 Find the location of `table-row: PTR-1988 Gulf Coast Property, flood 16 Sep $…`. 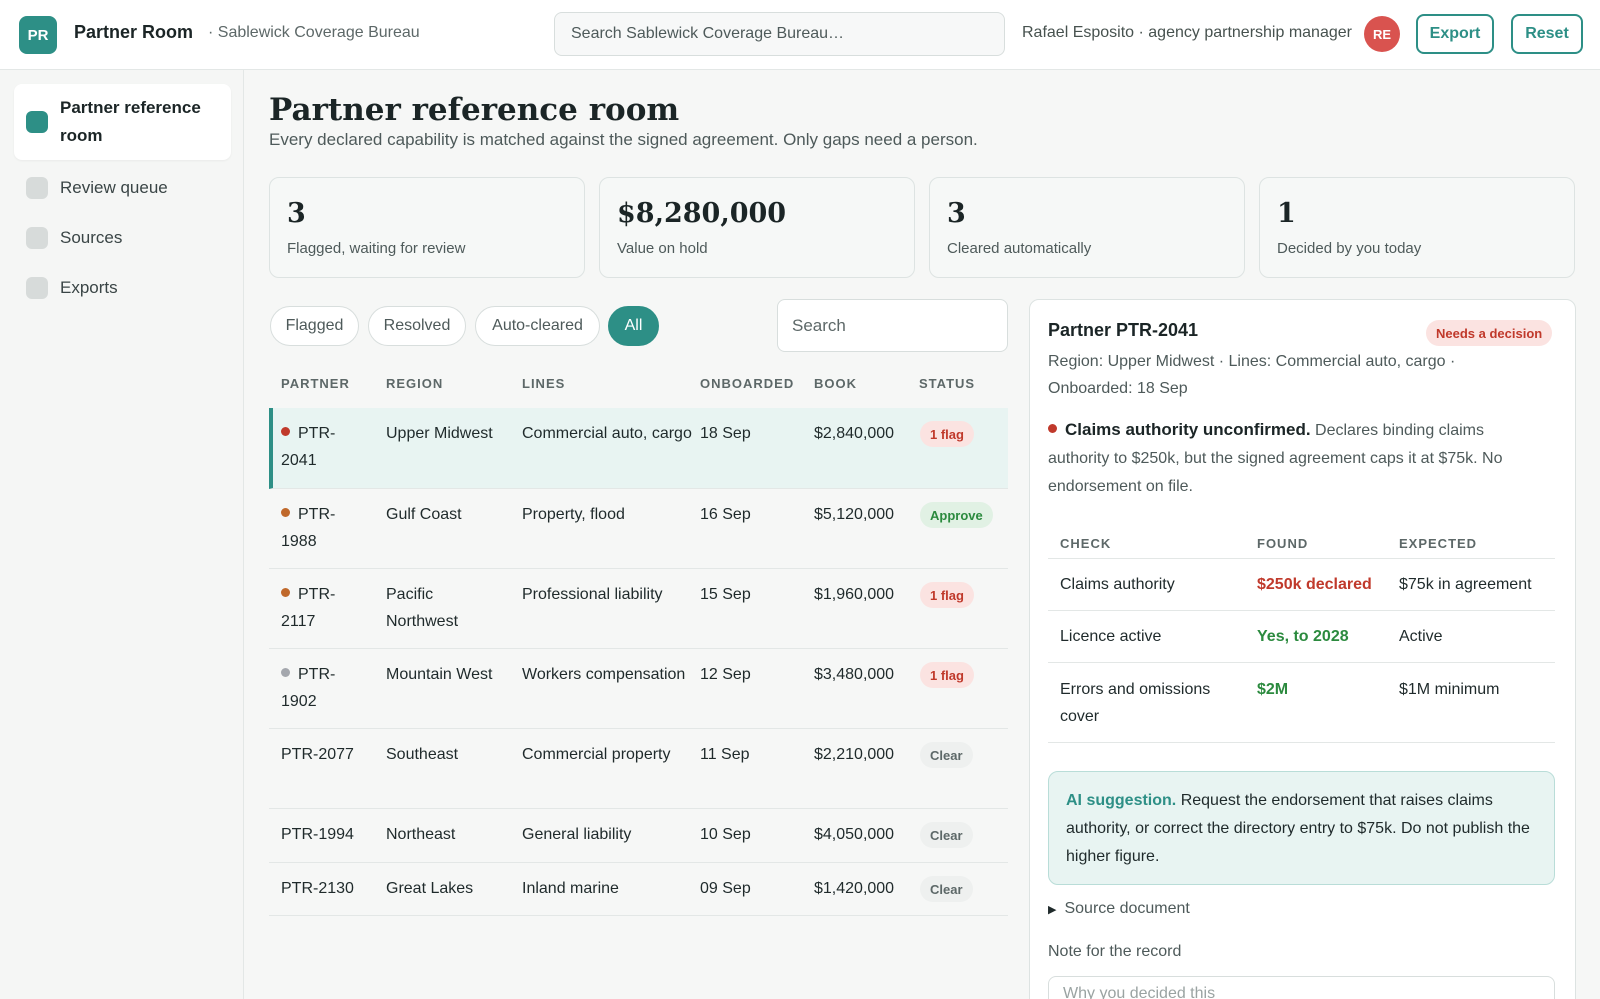

table-row: PTR-1988 Gulf Coast Property, flood 16 Sep $… is located at coordinates (638, 529).